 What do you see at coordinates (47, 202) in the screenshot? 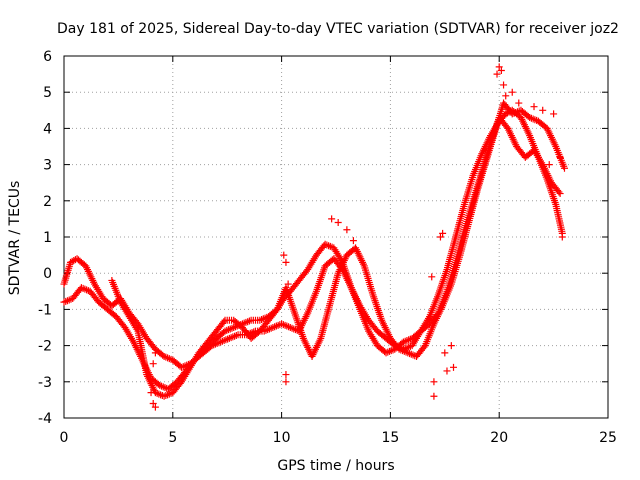
I see `y-tick-label: 2` at bounding box center [47, 202].